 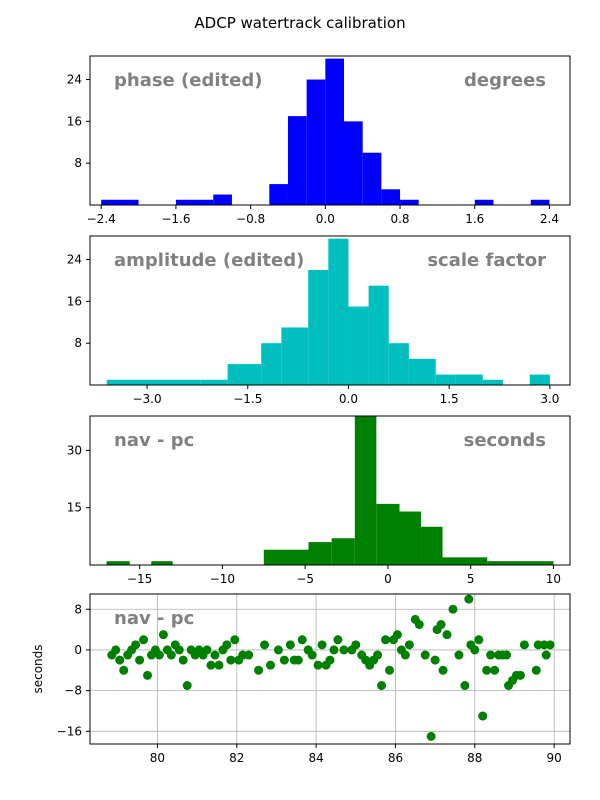 What do you see at coordinates (74, 121) in the screenshot?
I see `y-tick-label: 16` at bounding box center [74, 121].